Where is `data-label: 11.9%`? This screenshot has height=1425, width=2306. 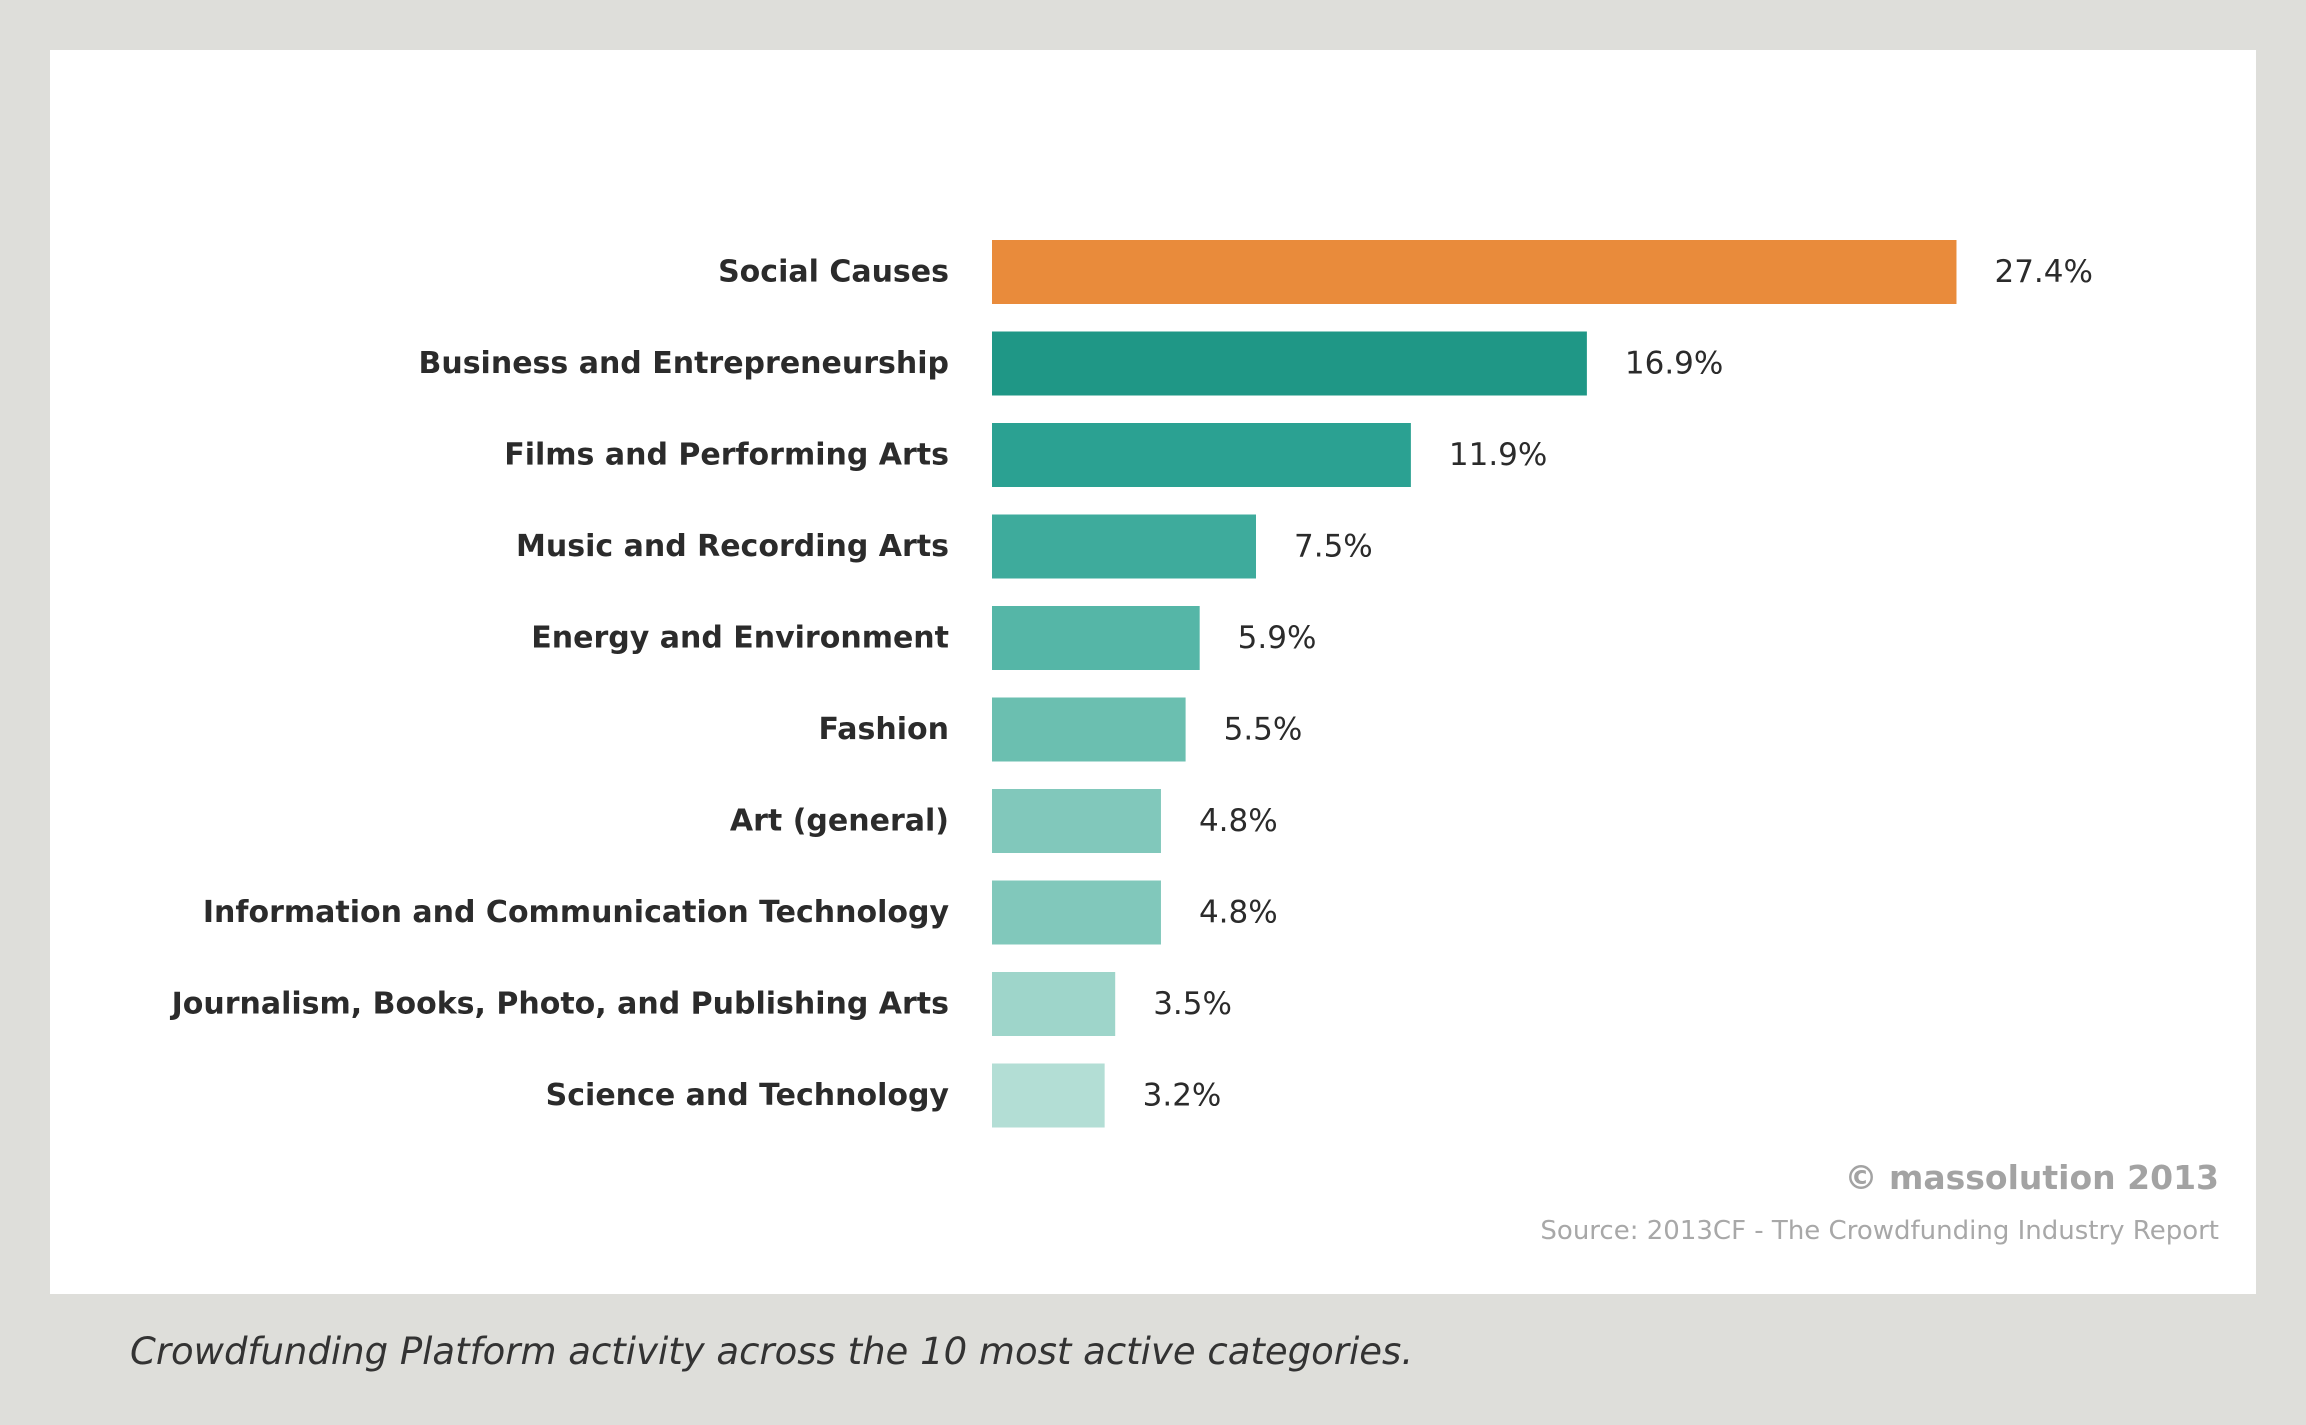 data-label: 11.9% is located at coordinates (1498, 455).